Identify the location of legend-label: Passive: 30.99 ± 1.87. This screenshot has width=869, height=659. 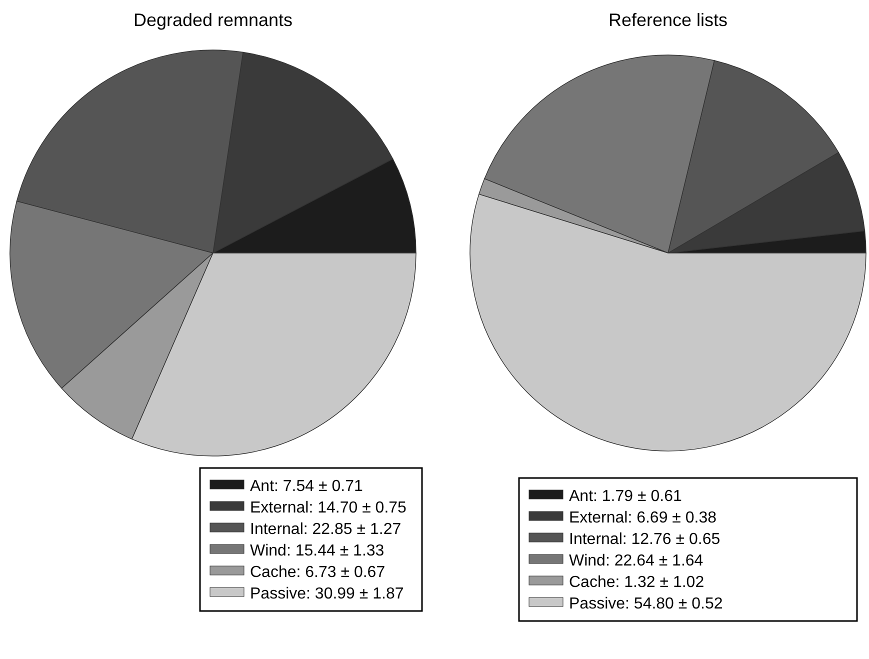
(327, 594).